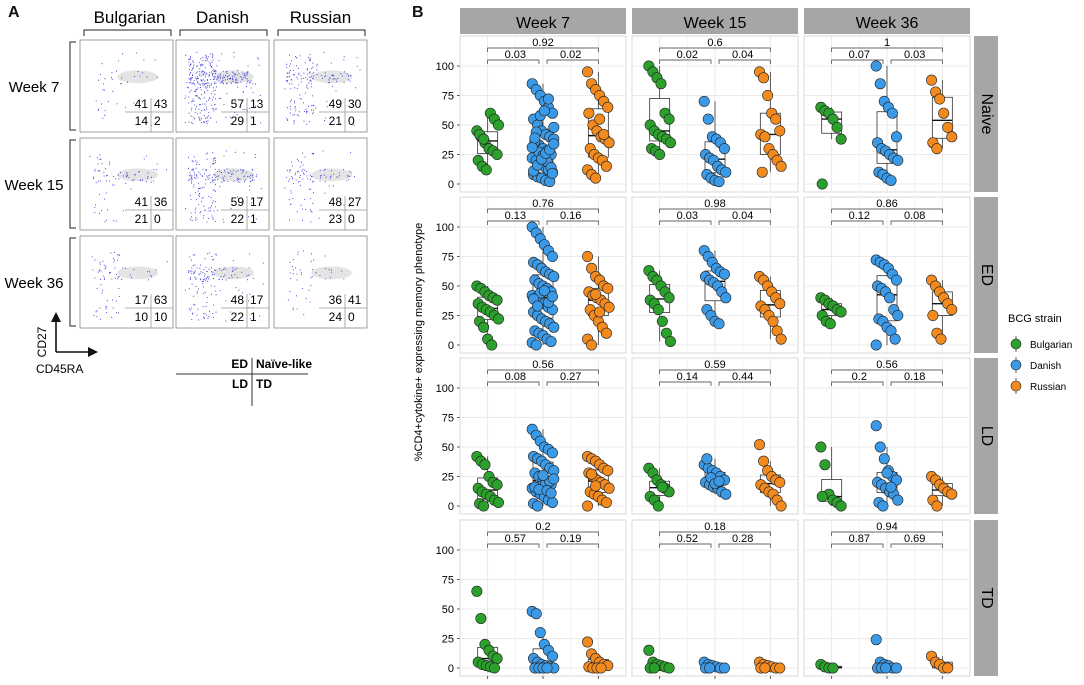  I want to click on p-value-left: 0.13, so click(515, 216).